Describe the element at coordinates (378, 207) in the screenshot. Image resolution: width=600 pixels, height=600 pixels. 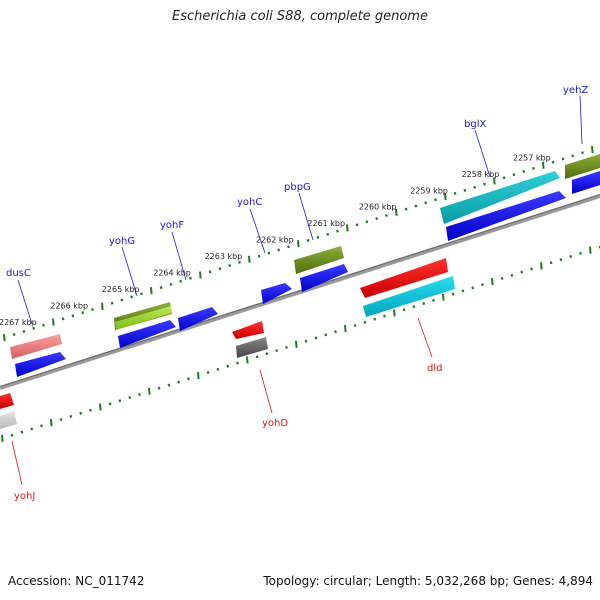
I see `scale-label: 2260 kbp` at that location.